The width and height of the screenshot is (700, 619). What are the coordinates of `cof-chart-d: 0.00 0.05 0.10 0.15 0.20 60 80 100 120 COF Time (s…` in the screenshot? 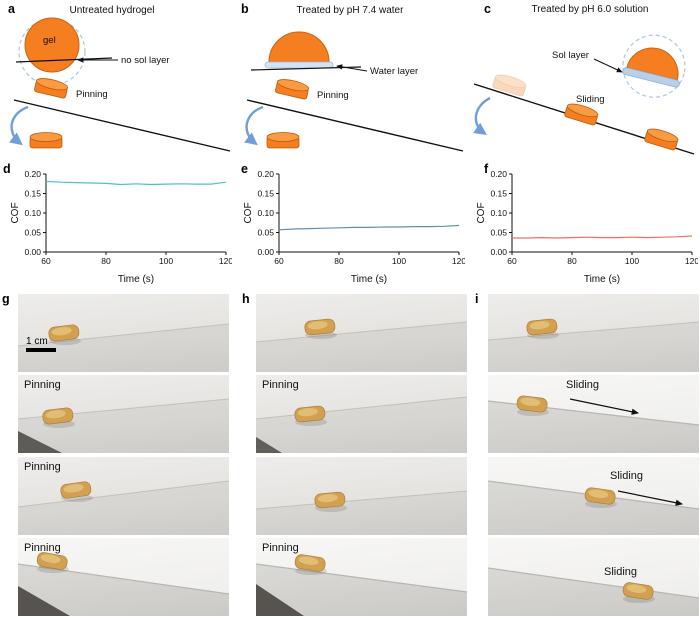 It's located at (121, 227).